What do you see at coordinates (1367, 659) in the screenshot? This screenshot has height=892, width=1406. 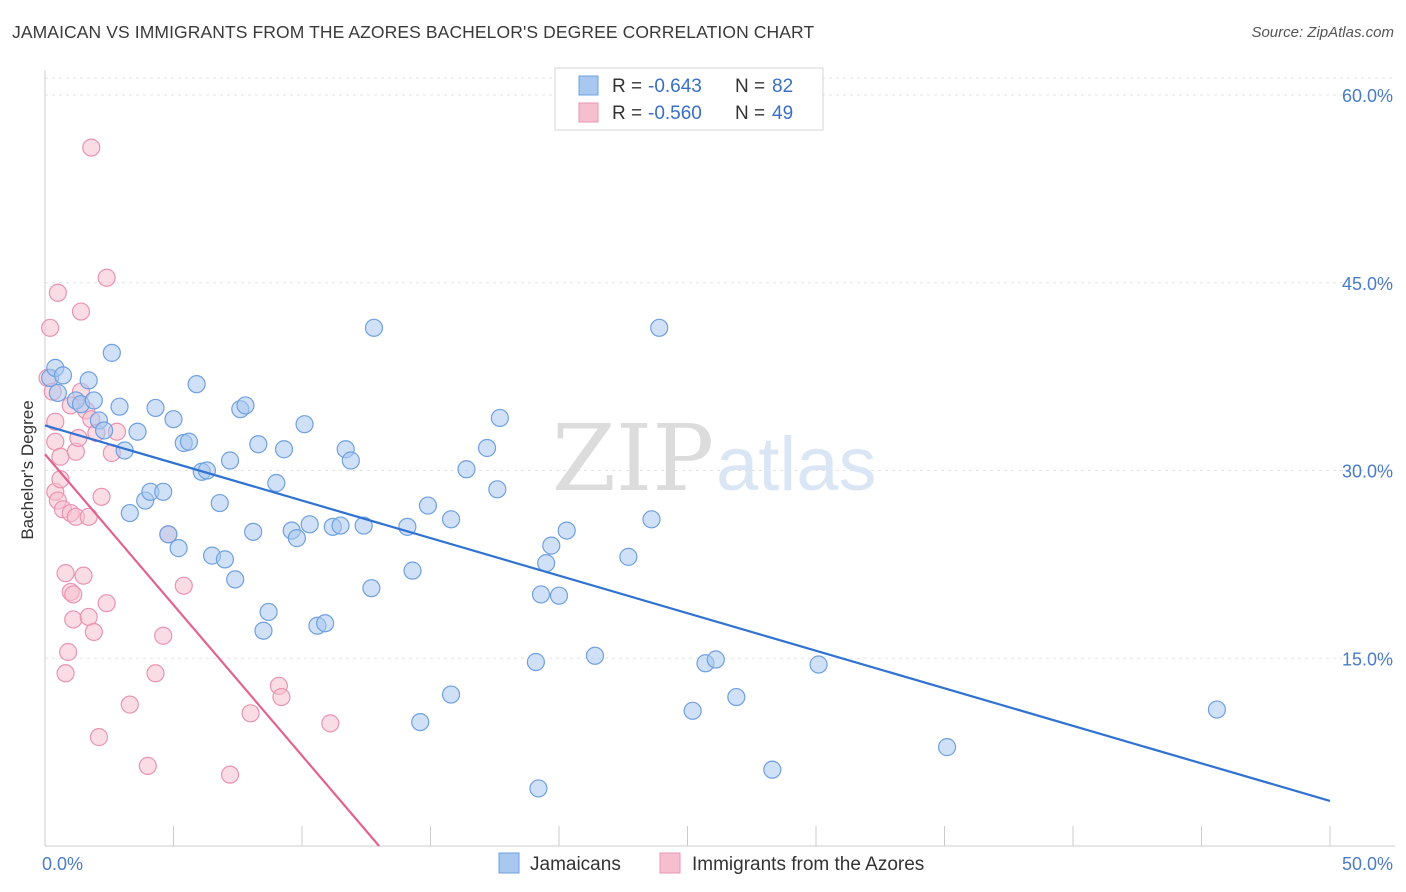 I see `y-tick-label: 15.0%` at bounding box center [1367, 659].